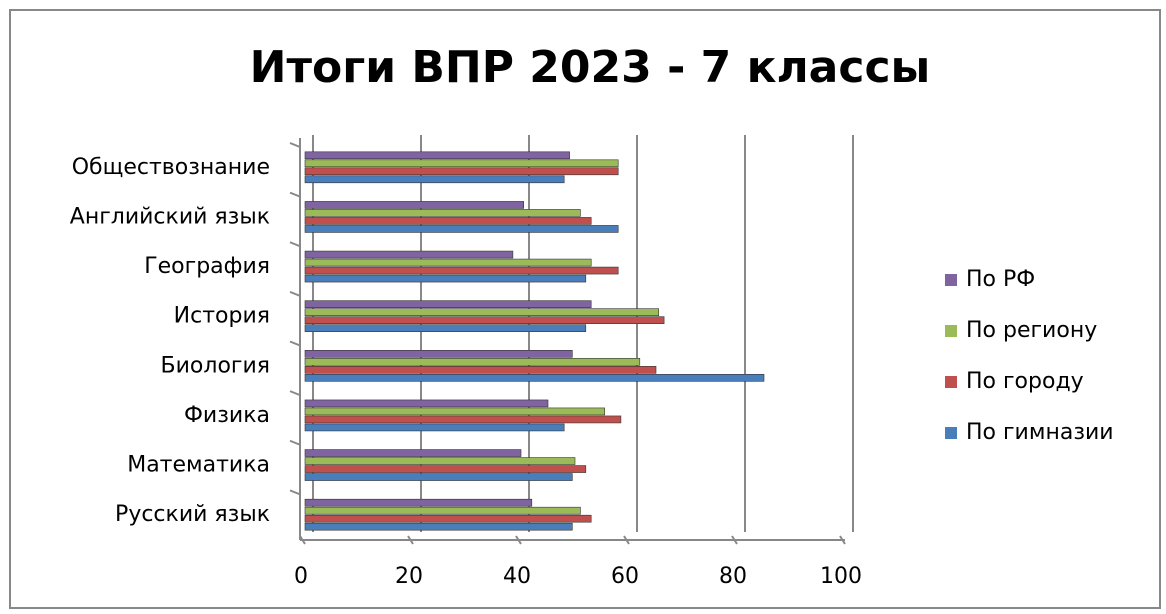 The height and width of the screenshot is (614, 1166). Describe the element at coordinates (222, 316) in the screenshot. I see `y-tick-label: История` at that location.